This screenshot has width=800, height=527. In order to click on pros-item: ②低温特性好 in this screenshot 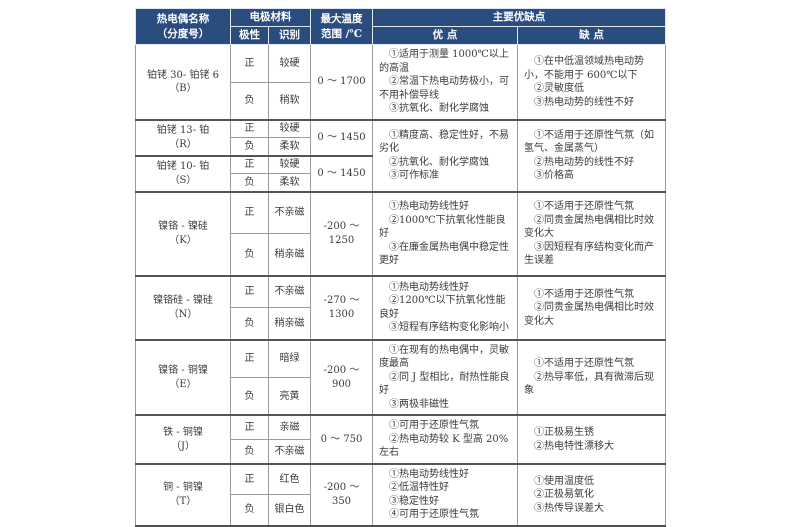, I will do `click(419, 488)`.